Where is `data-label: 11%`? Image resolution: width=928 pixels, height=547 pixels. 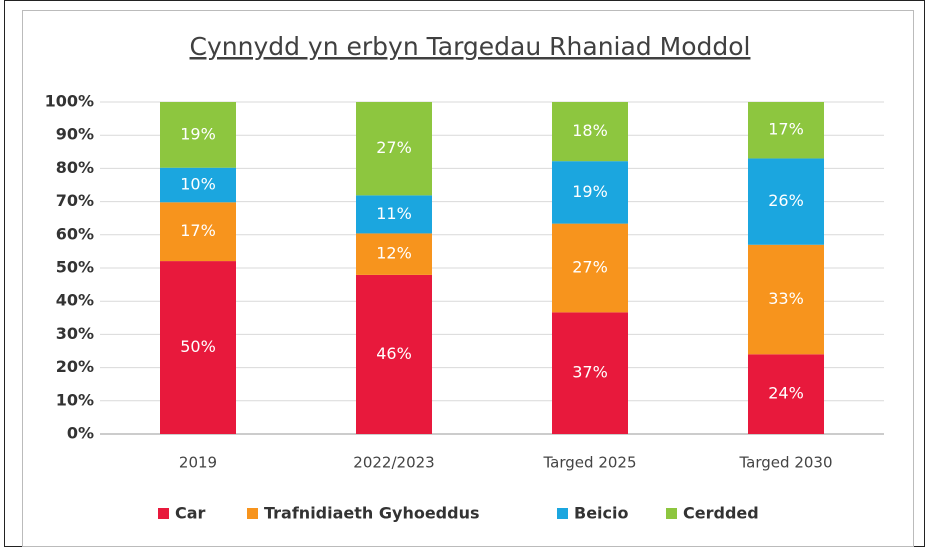
data-label: 11% is located at coordinates (394, 213).